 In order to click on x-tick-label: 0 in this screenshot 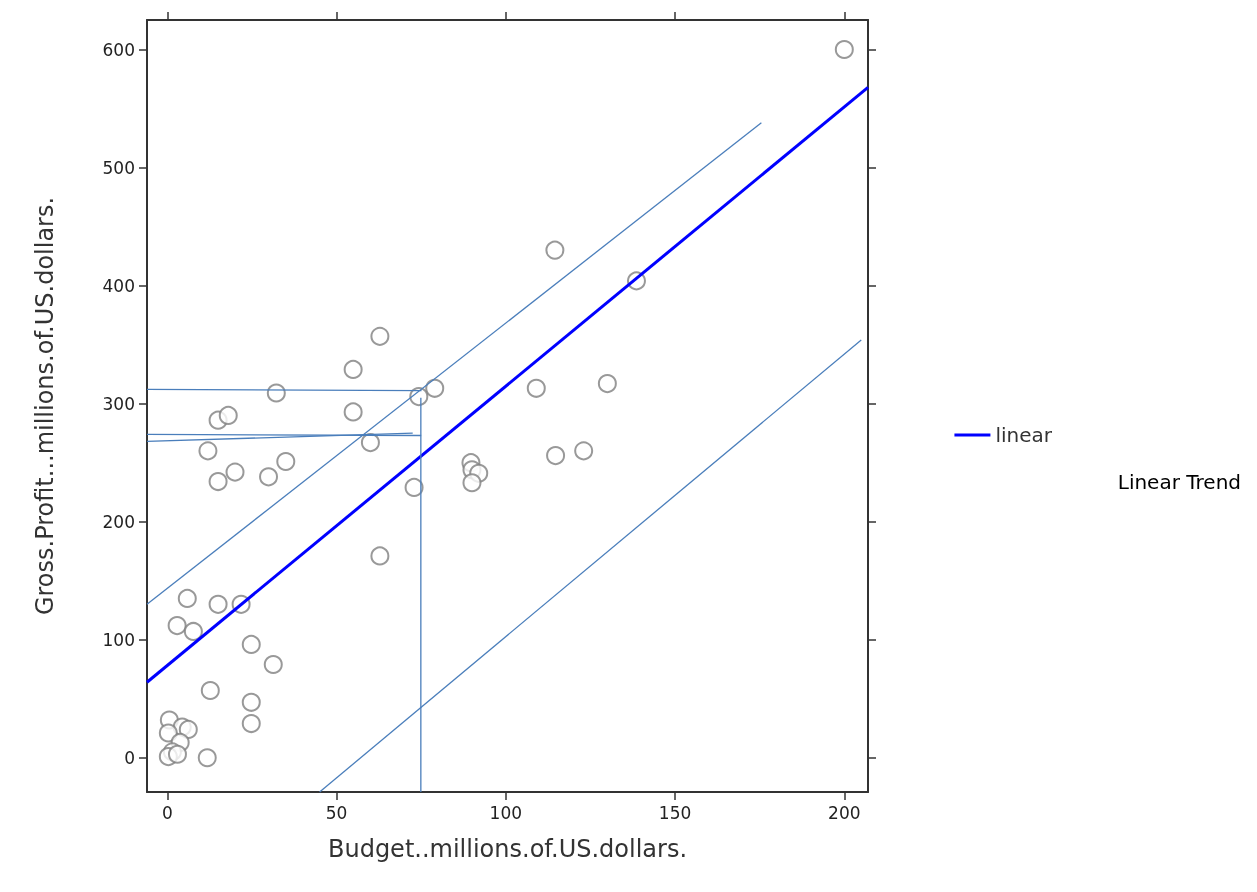, I will do `click(167, 812)`.